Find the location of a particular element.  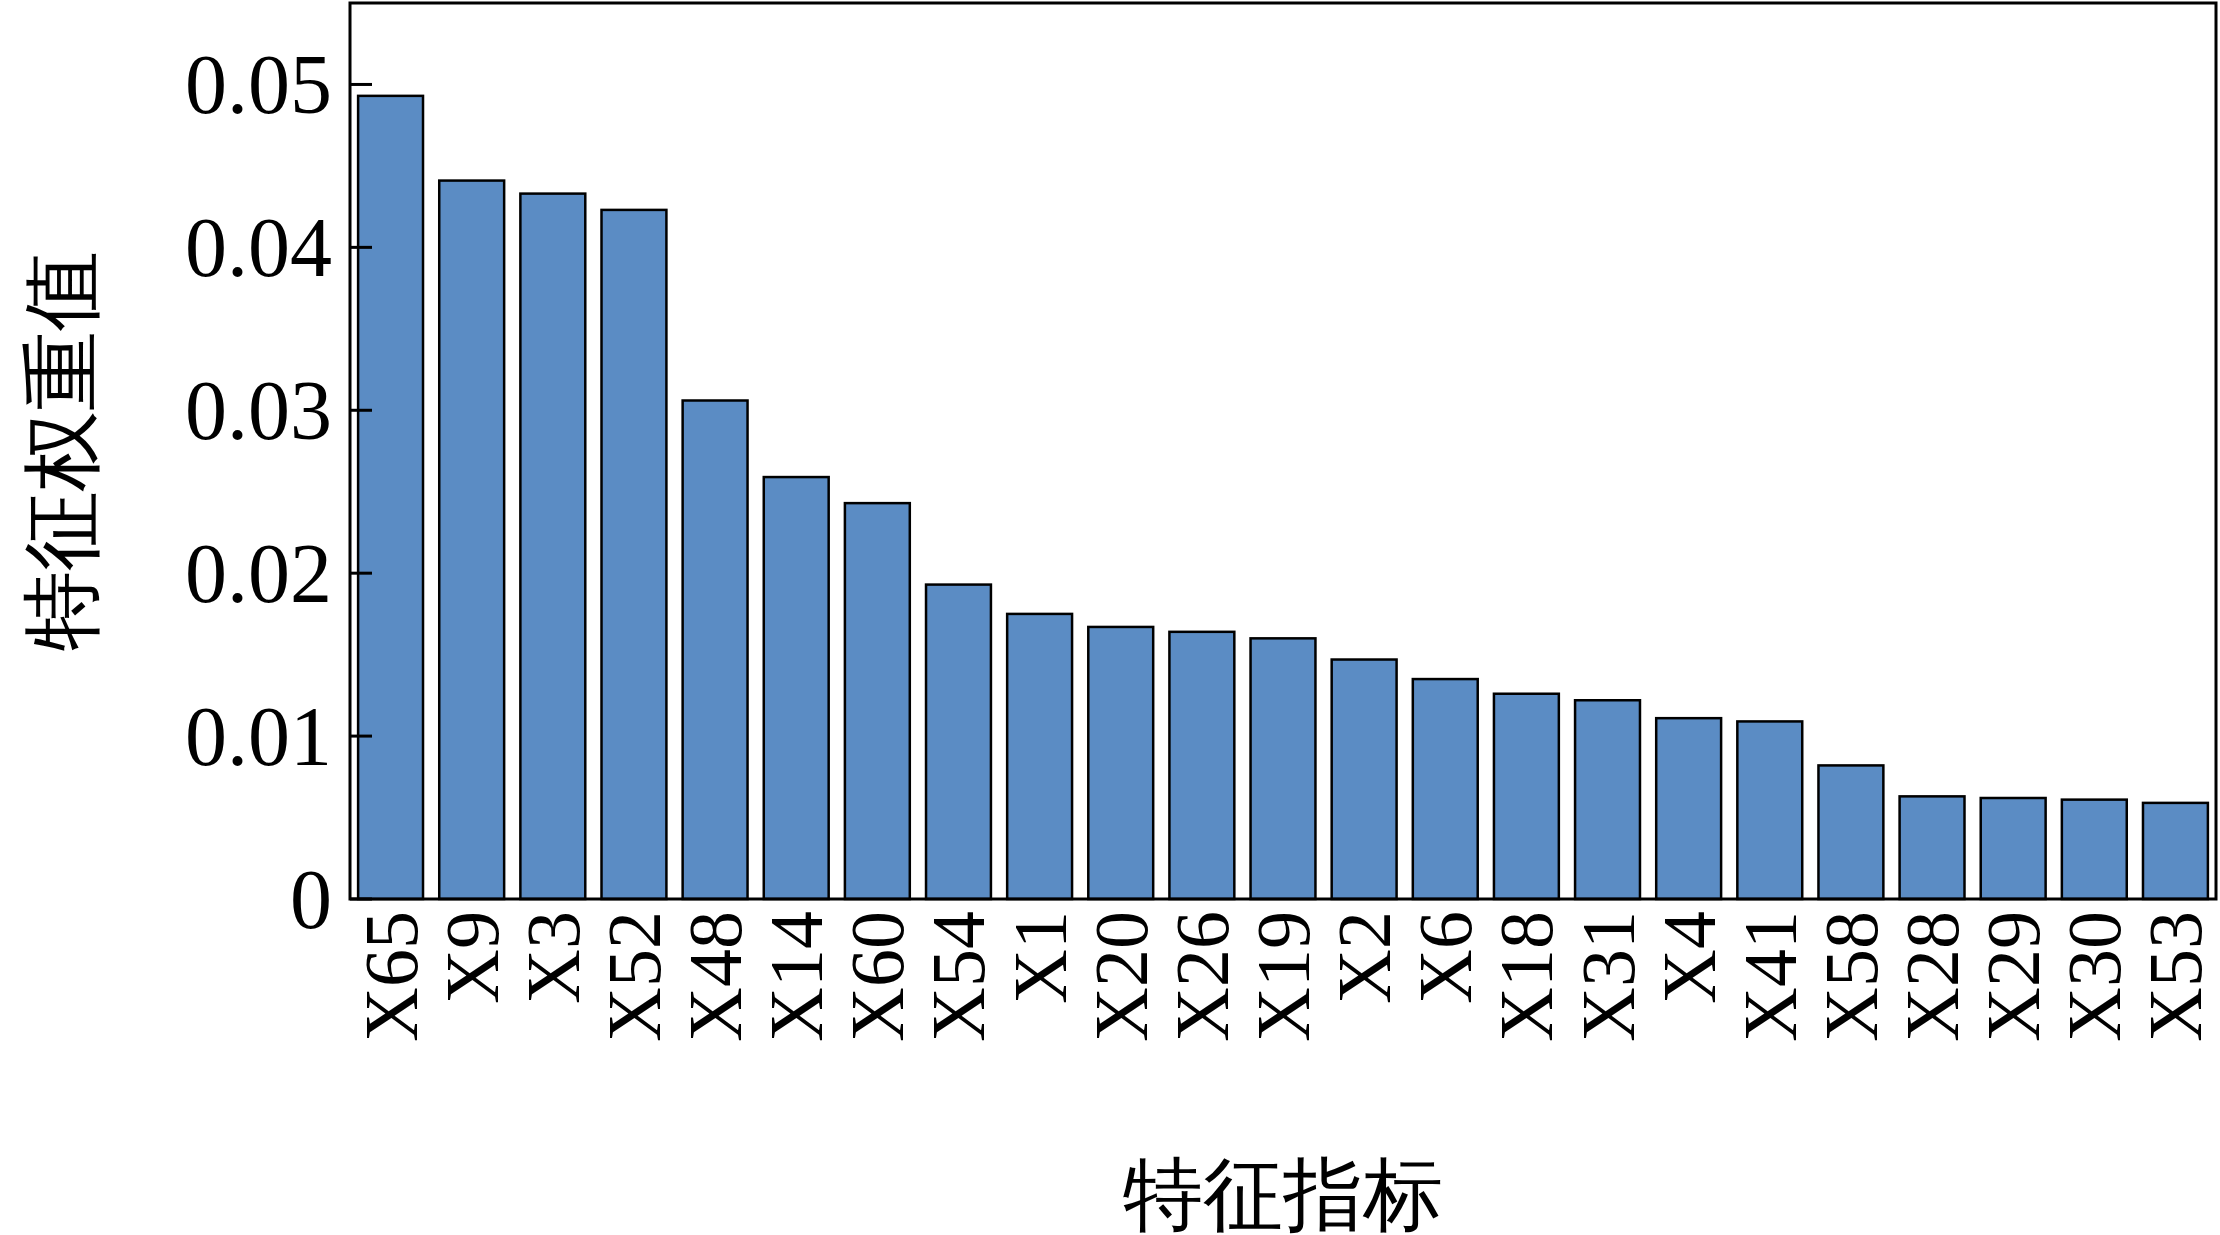

x-axis-title: 特征指标 is located at coordinates (1283, 1193).